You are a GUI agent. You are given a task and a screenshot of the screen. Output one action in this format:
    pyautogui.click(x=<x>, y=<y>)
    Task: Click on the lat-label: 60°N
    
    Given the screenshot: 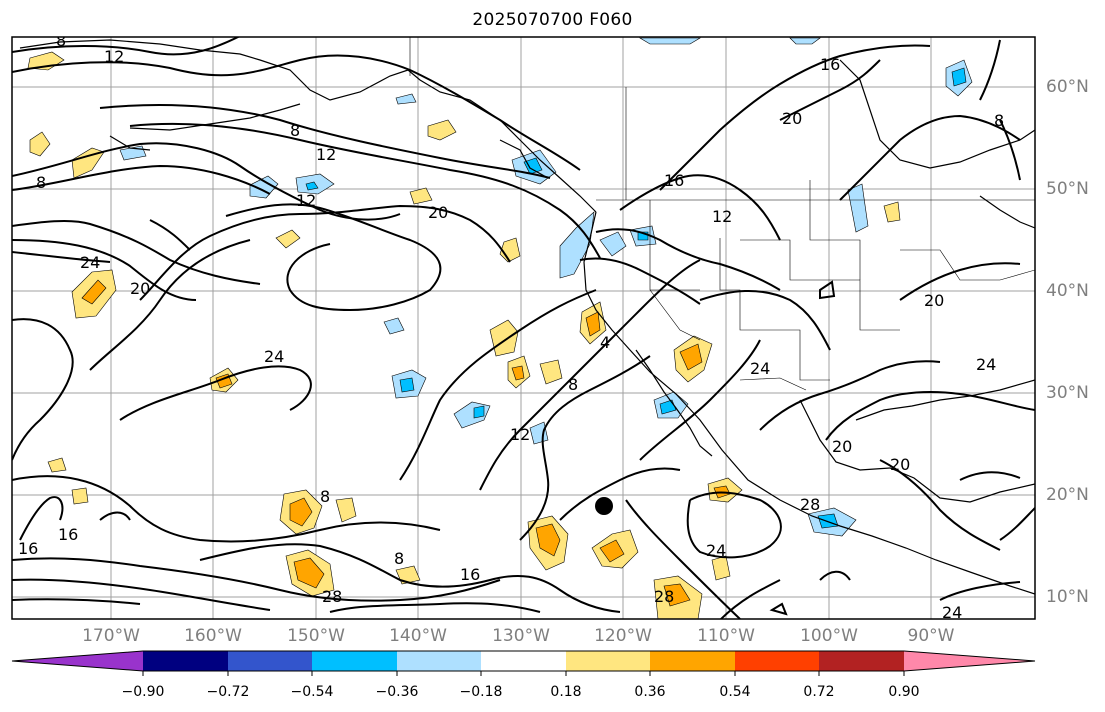 What is the action you would take?
    pyautogui.click(x=1067, y=87)
    